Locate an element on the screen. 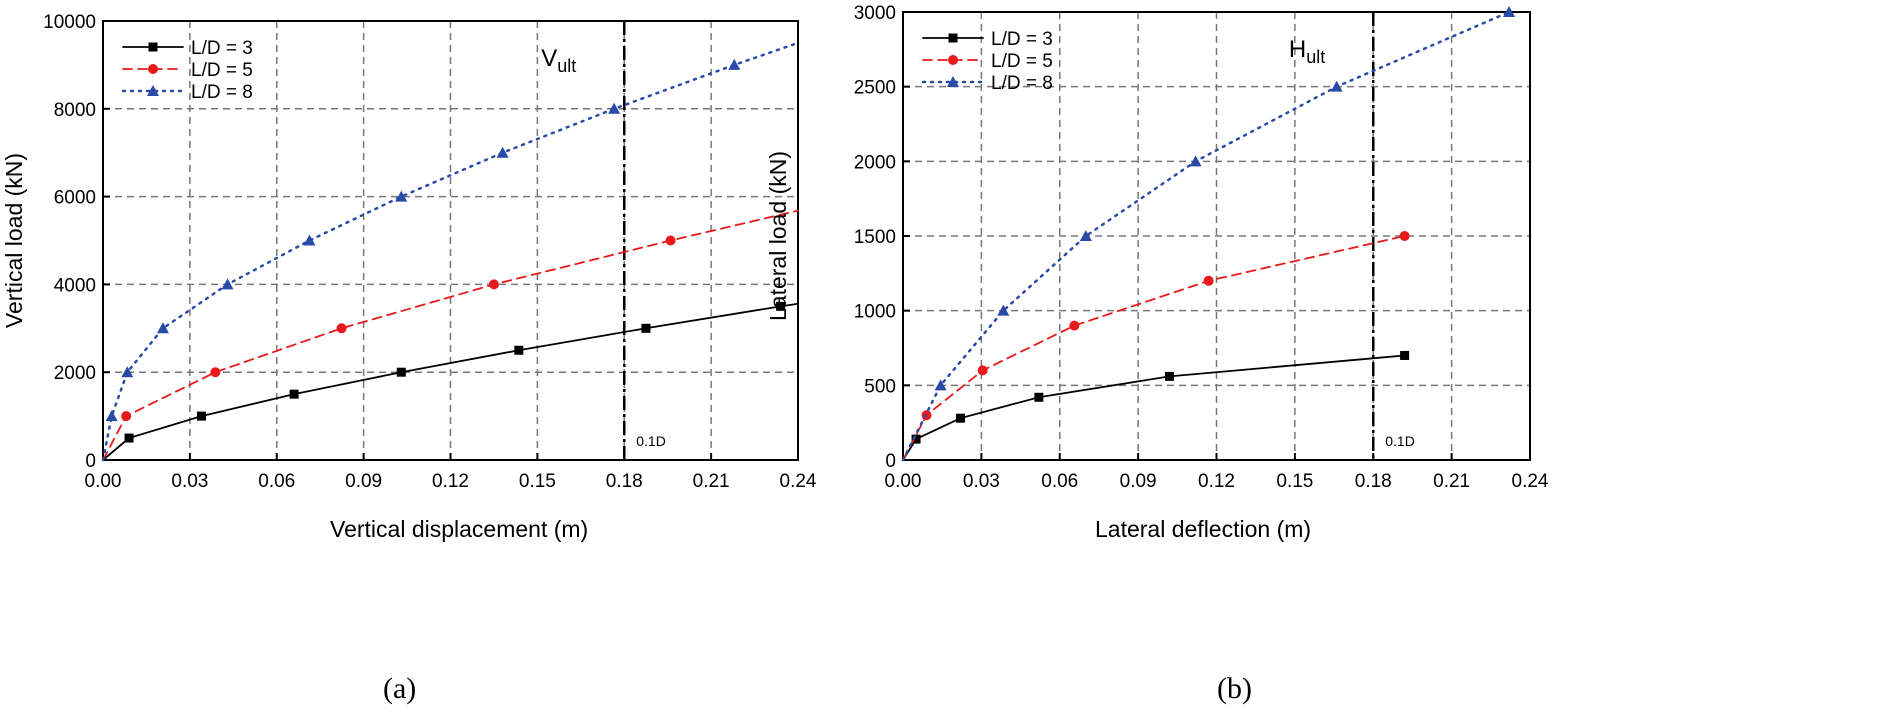 Image resolution: width=1900 pixels, height=725 pixels. y-axis-label: Vertical load (kN) is located at coordinates (14, 240).